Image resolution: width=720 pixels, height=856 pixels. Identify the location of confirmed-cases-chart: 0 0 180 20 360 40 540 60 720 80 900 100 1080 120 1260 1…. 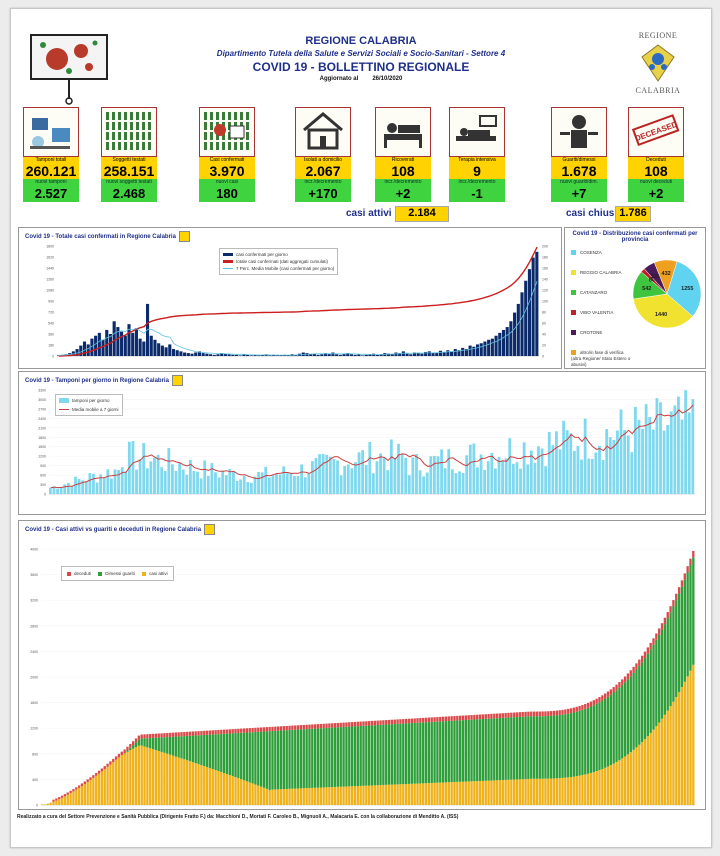
(297, 302).